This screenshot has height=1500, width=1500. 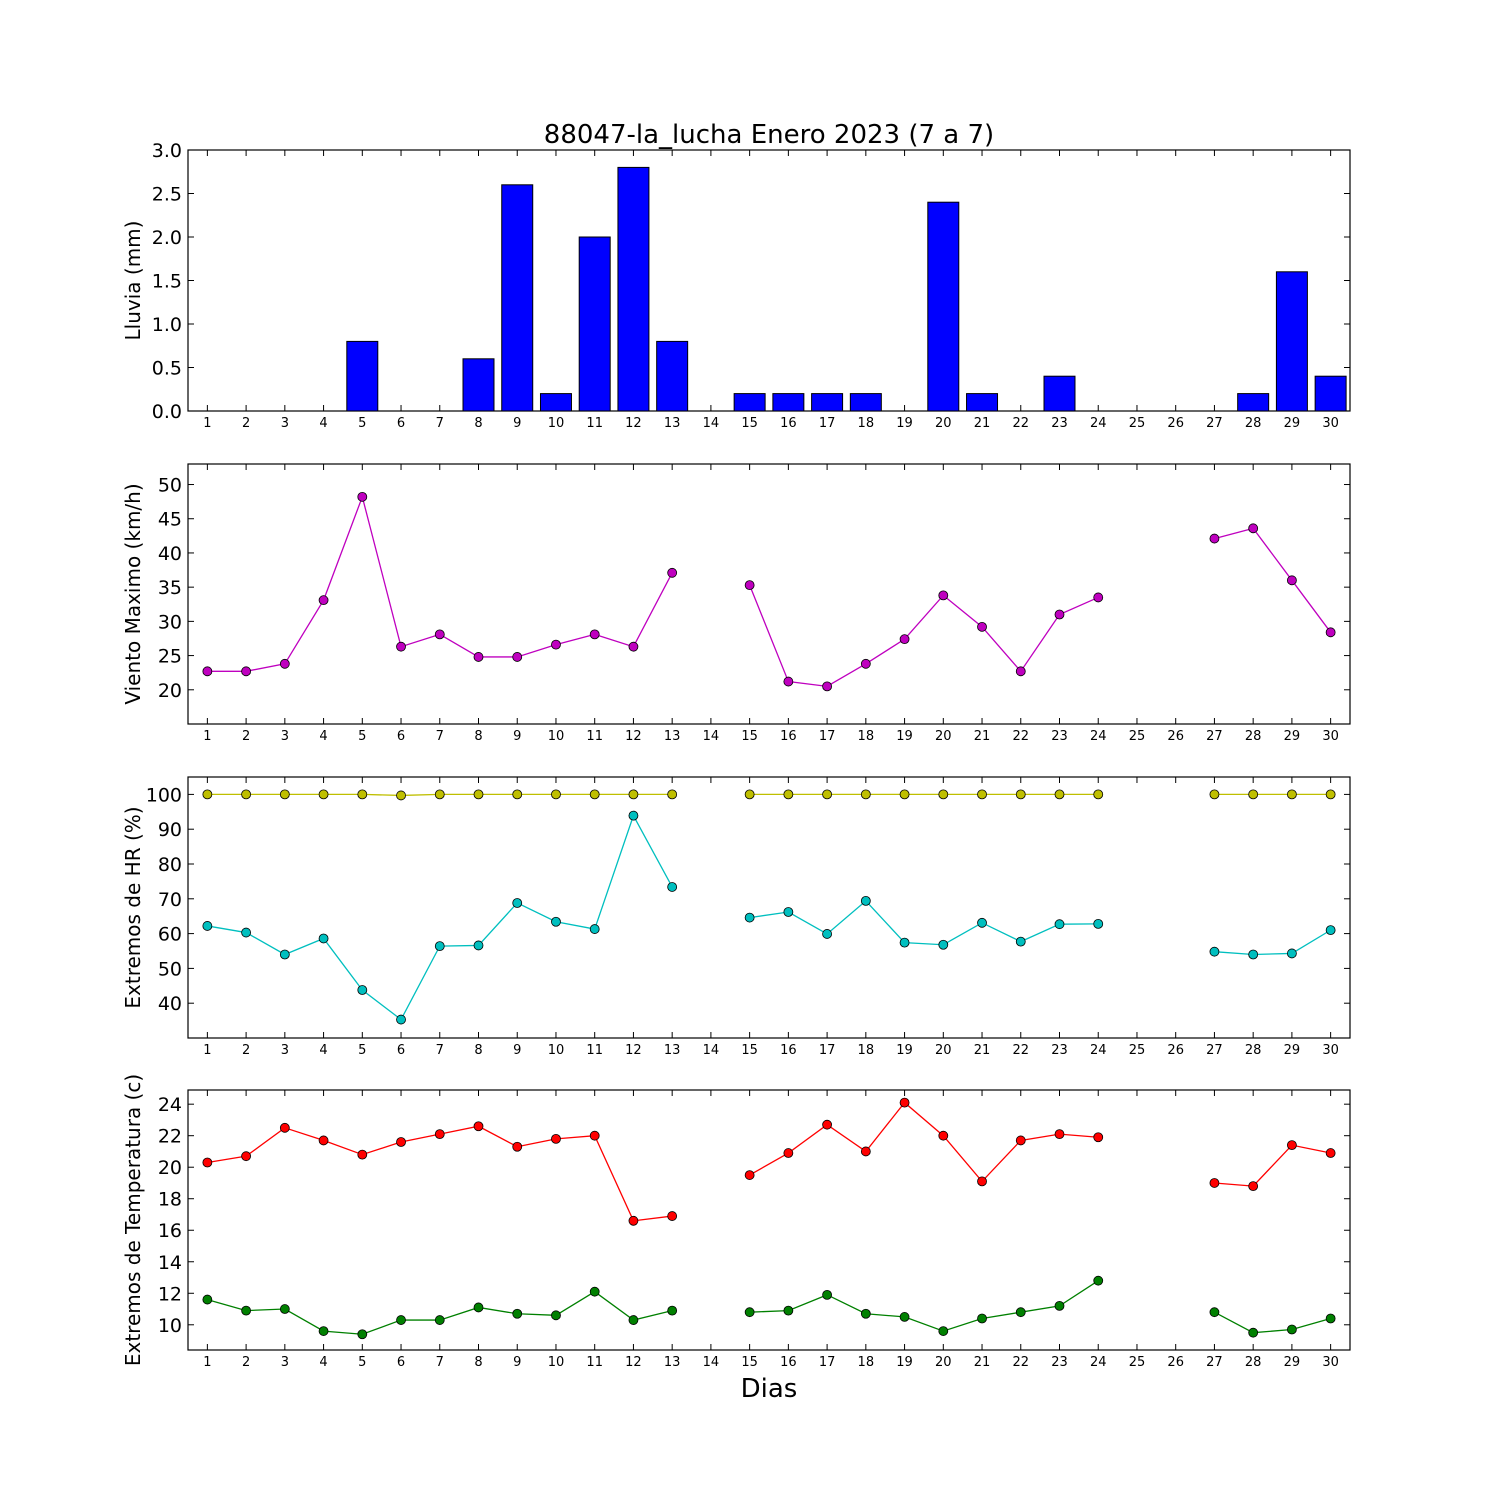 I want to click on x-axis-label: Dias, so click(x=769, y=1389).